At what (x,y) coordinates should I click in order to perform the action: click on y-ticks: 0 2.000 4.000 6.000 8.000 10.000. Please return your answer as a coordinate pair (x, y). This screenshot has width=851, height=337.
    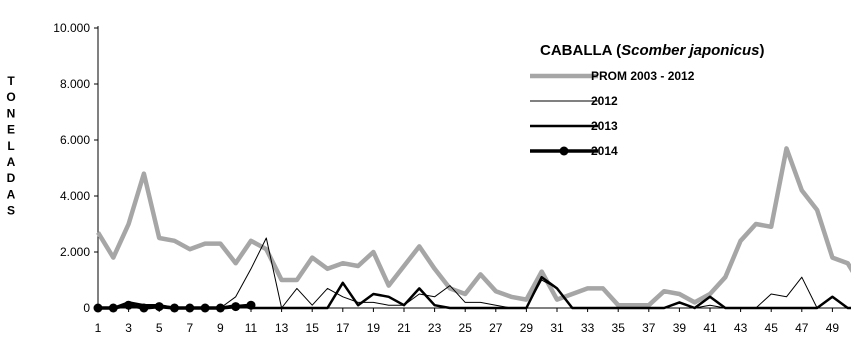
    Looking at the image, I should click on (75, 168).